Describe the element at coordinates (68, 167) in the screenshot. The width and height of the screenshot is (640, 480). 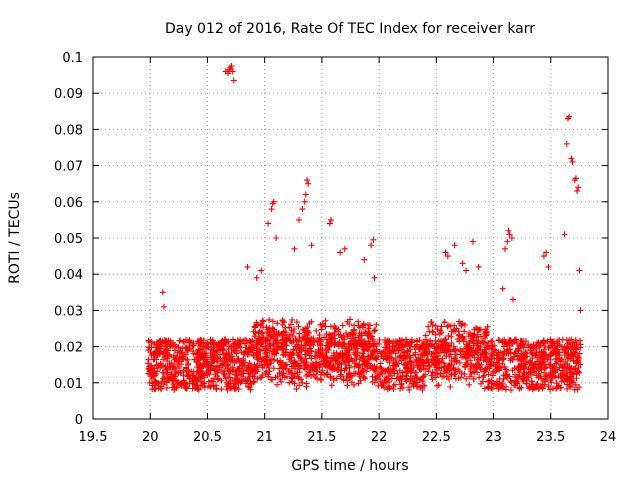
I see `y-tick-label: 0.07` at that location.